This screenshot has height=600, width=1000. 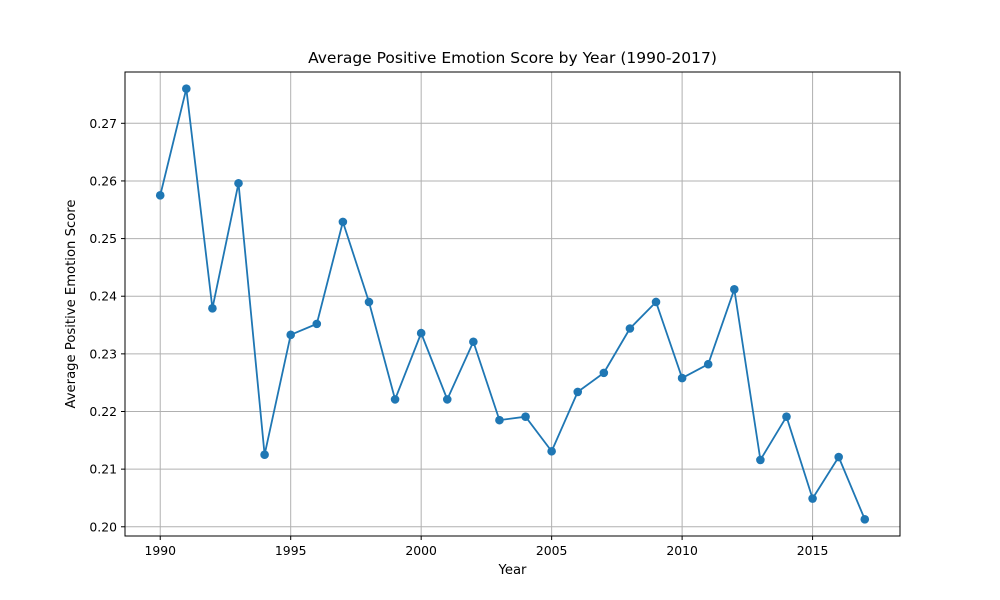 I want to click on x-tick-label: 2005, so click(x=552, y=550).